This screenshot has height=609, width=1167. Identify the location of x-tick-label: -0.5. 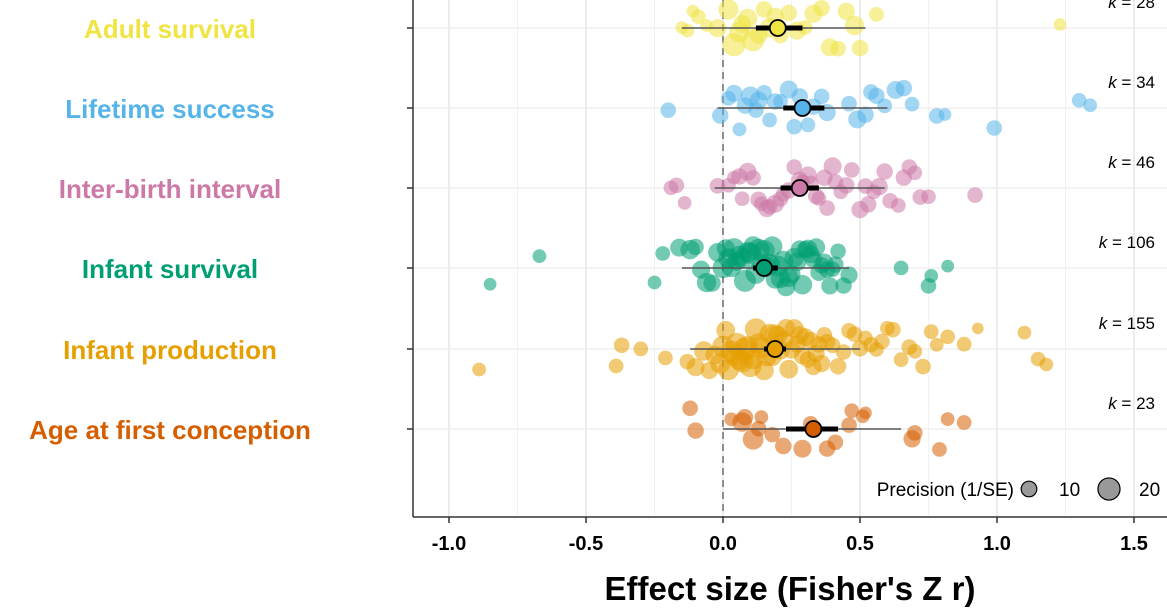
(586, 544).